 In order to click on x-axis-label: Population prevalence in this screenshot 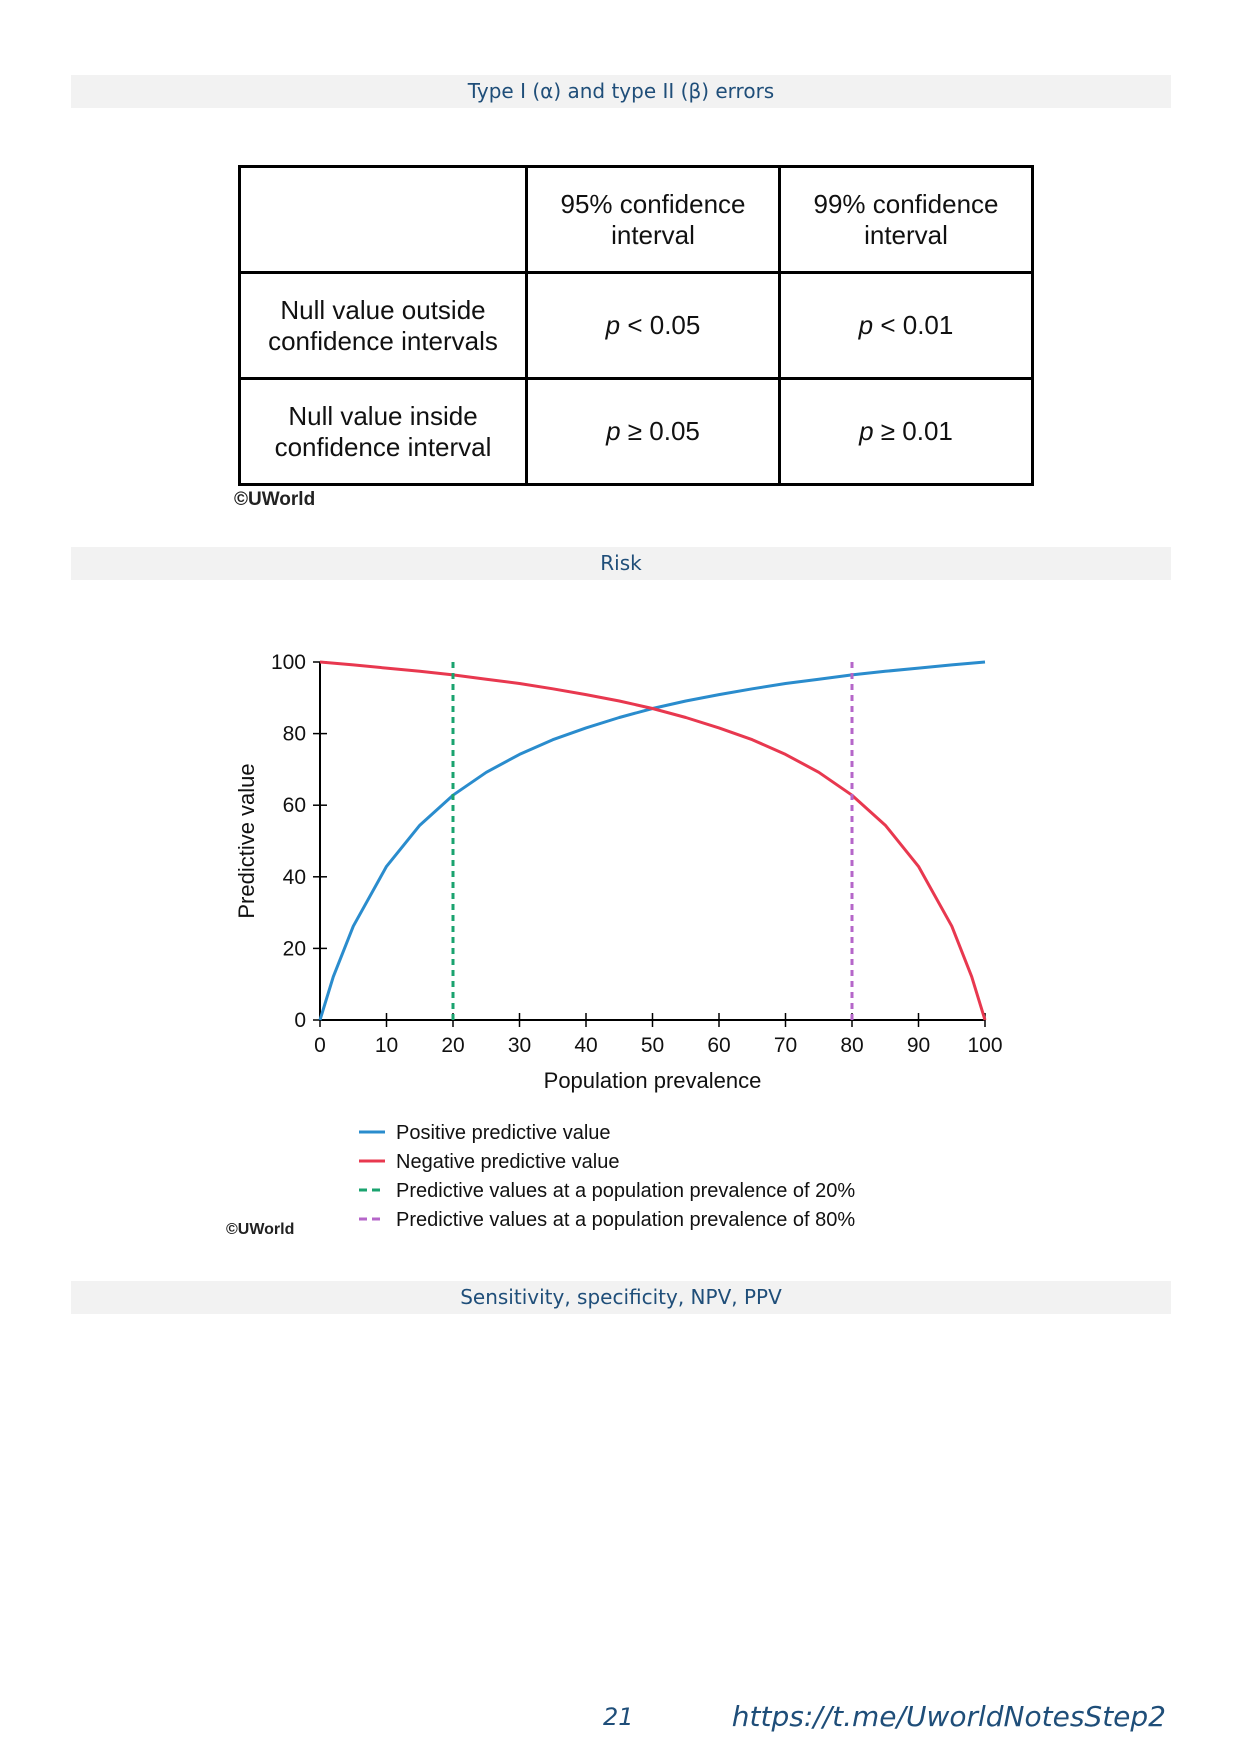, I will do `click(653, 1080)`.